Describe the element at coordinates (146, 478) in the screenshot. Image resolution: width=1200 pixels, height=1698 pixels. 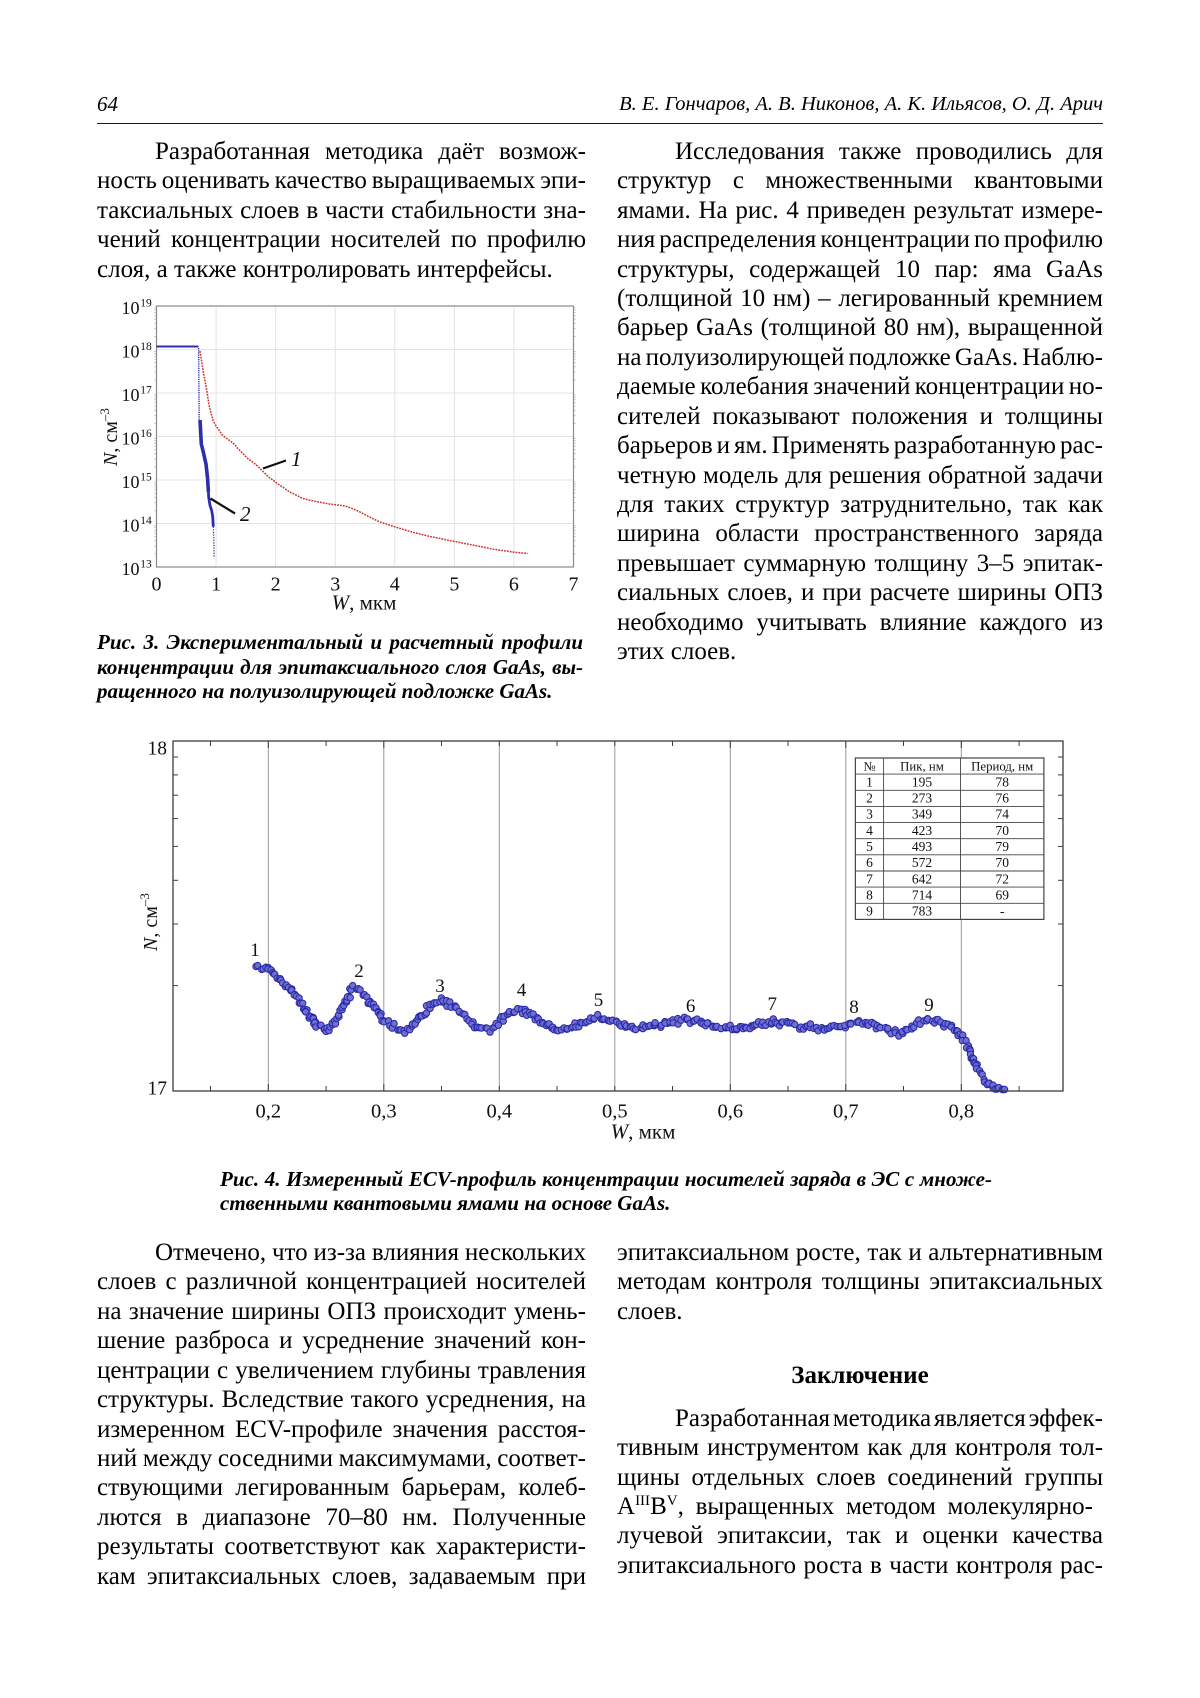
I see `svg-text: 15` at that location.